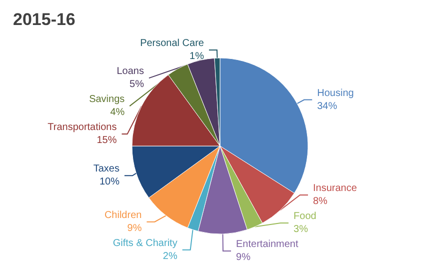 Image resolution: width=441 pixels, height=265 pixels. I want to click on data-label: 5%, so click(137, 84).